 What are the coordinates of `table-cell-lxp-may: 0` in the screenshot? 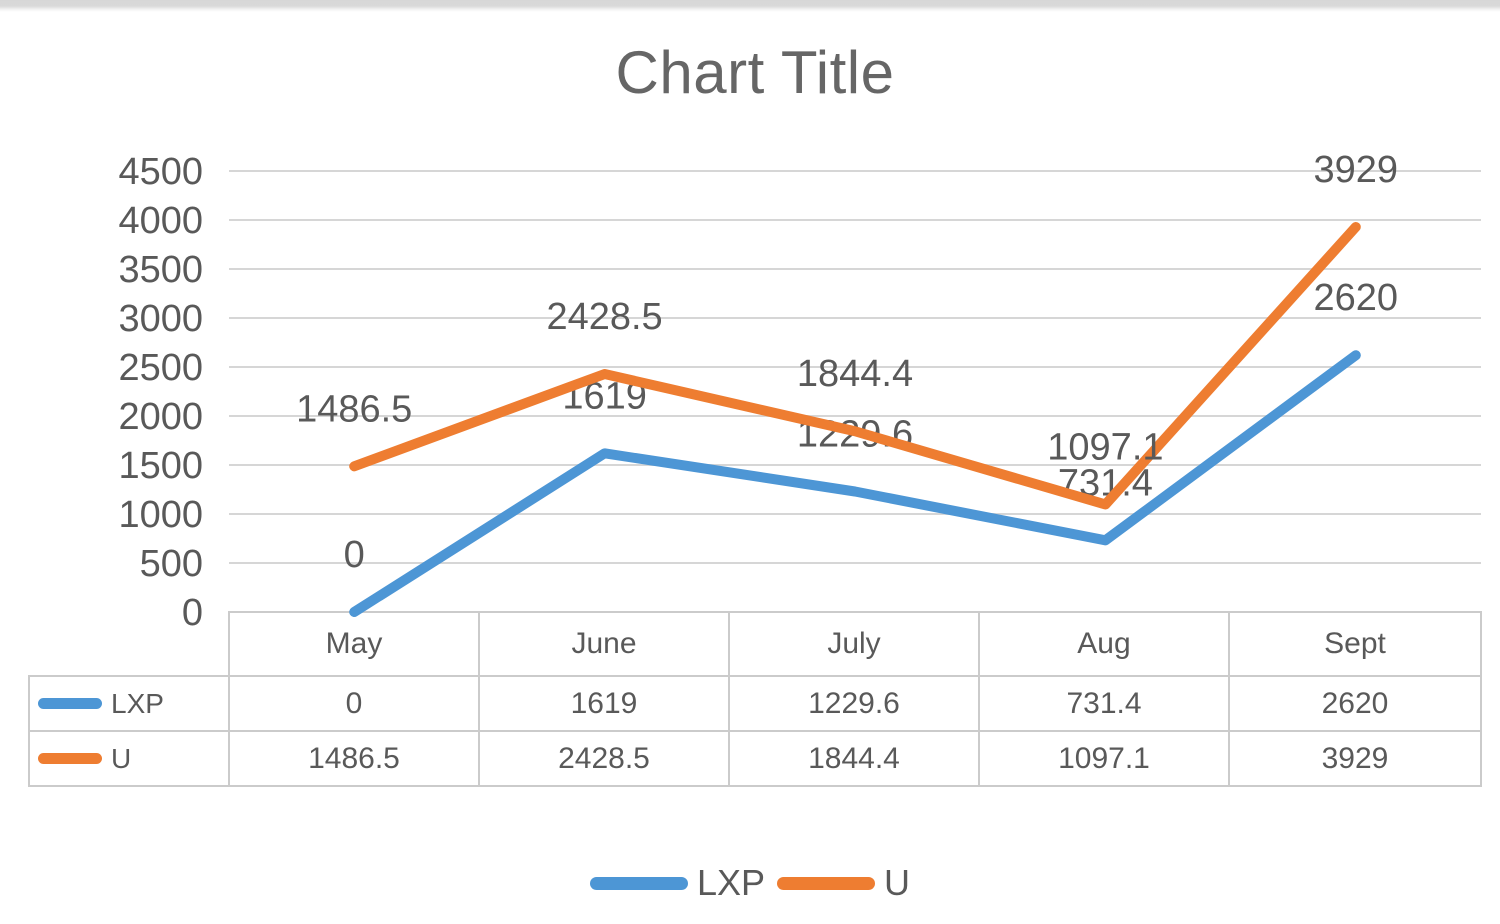 It's located at (354, 703).